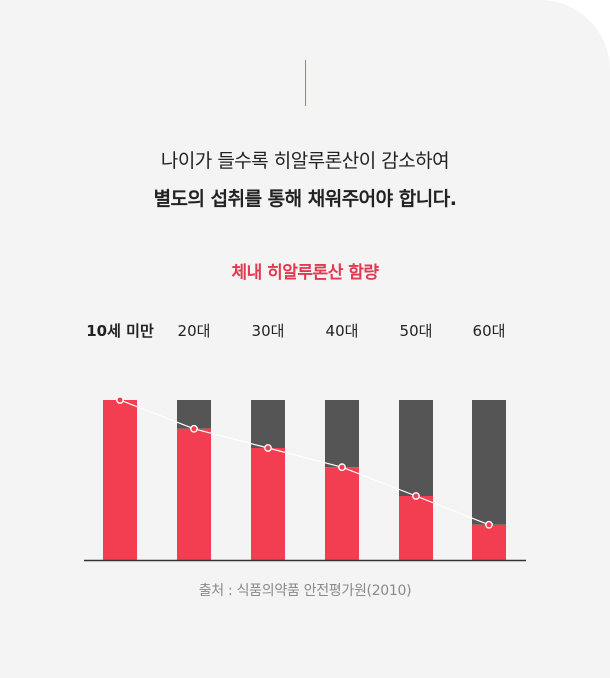 This screenshot has width=610, height=678. Describe the element at coordinates (305, 83) in the screenshot. I see `divider-line` at that location.